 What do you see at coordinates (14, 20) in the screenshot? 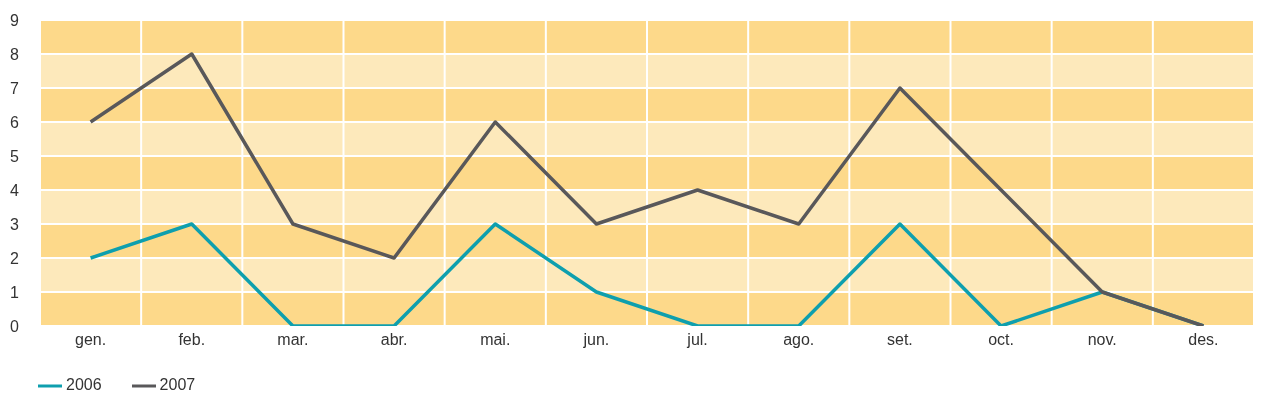
I see `y-tick-label: 9` at bounding box center [14, 20].